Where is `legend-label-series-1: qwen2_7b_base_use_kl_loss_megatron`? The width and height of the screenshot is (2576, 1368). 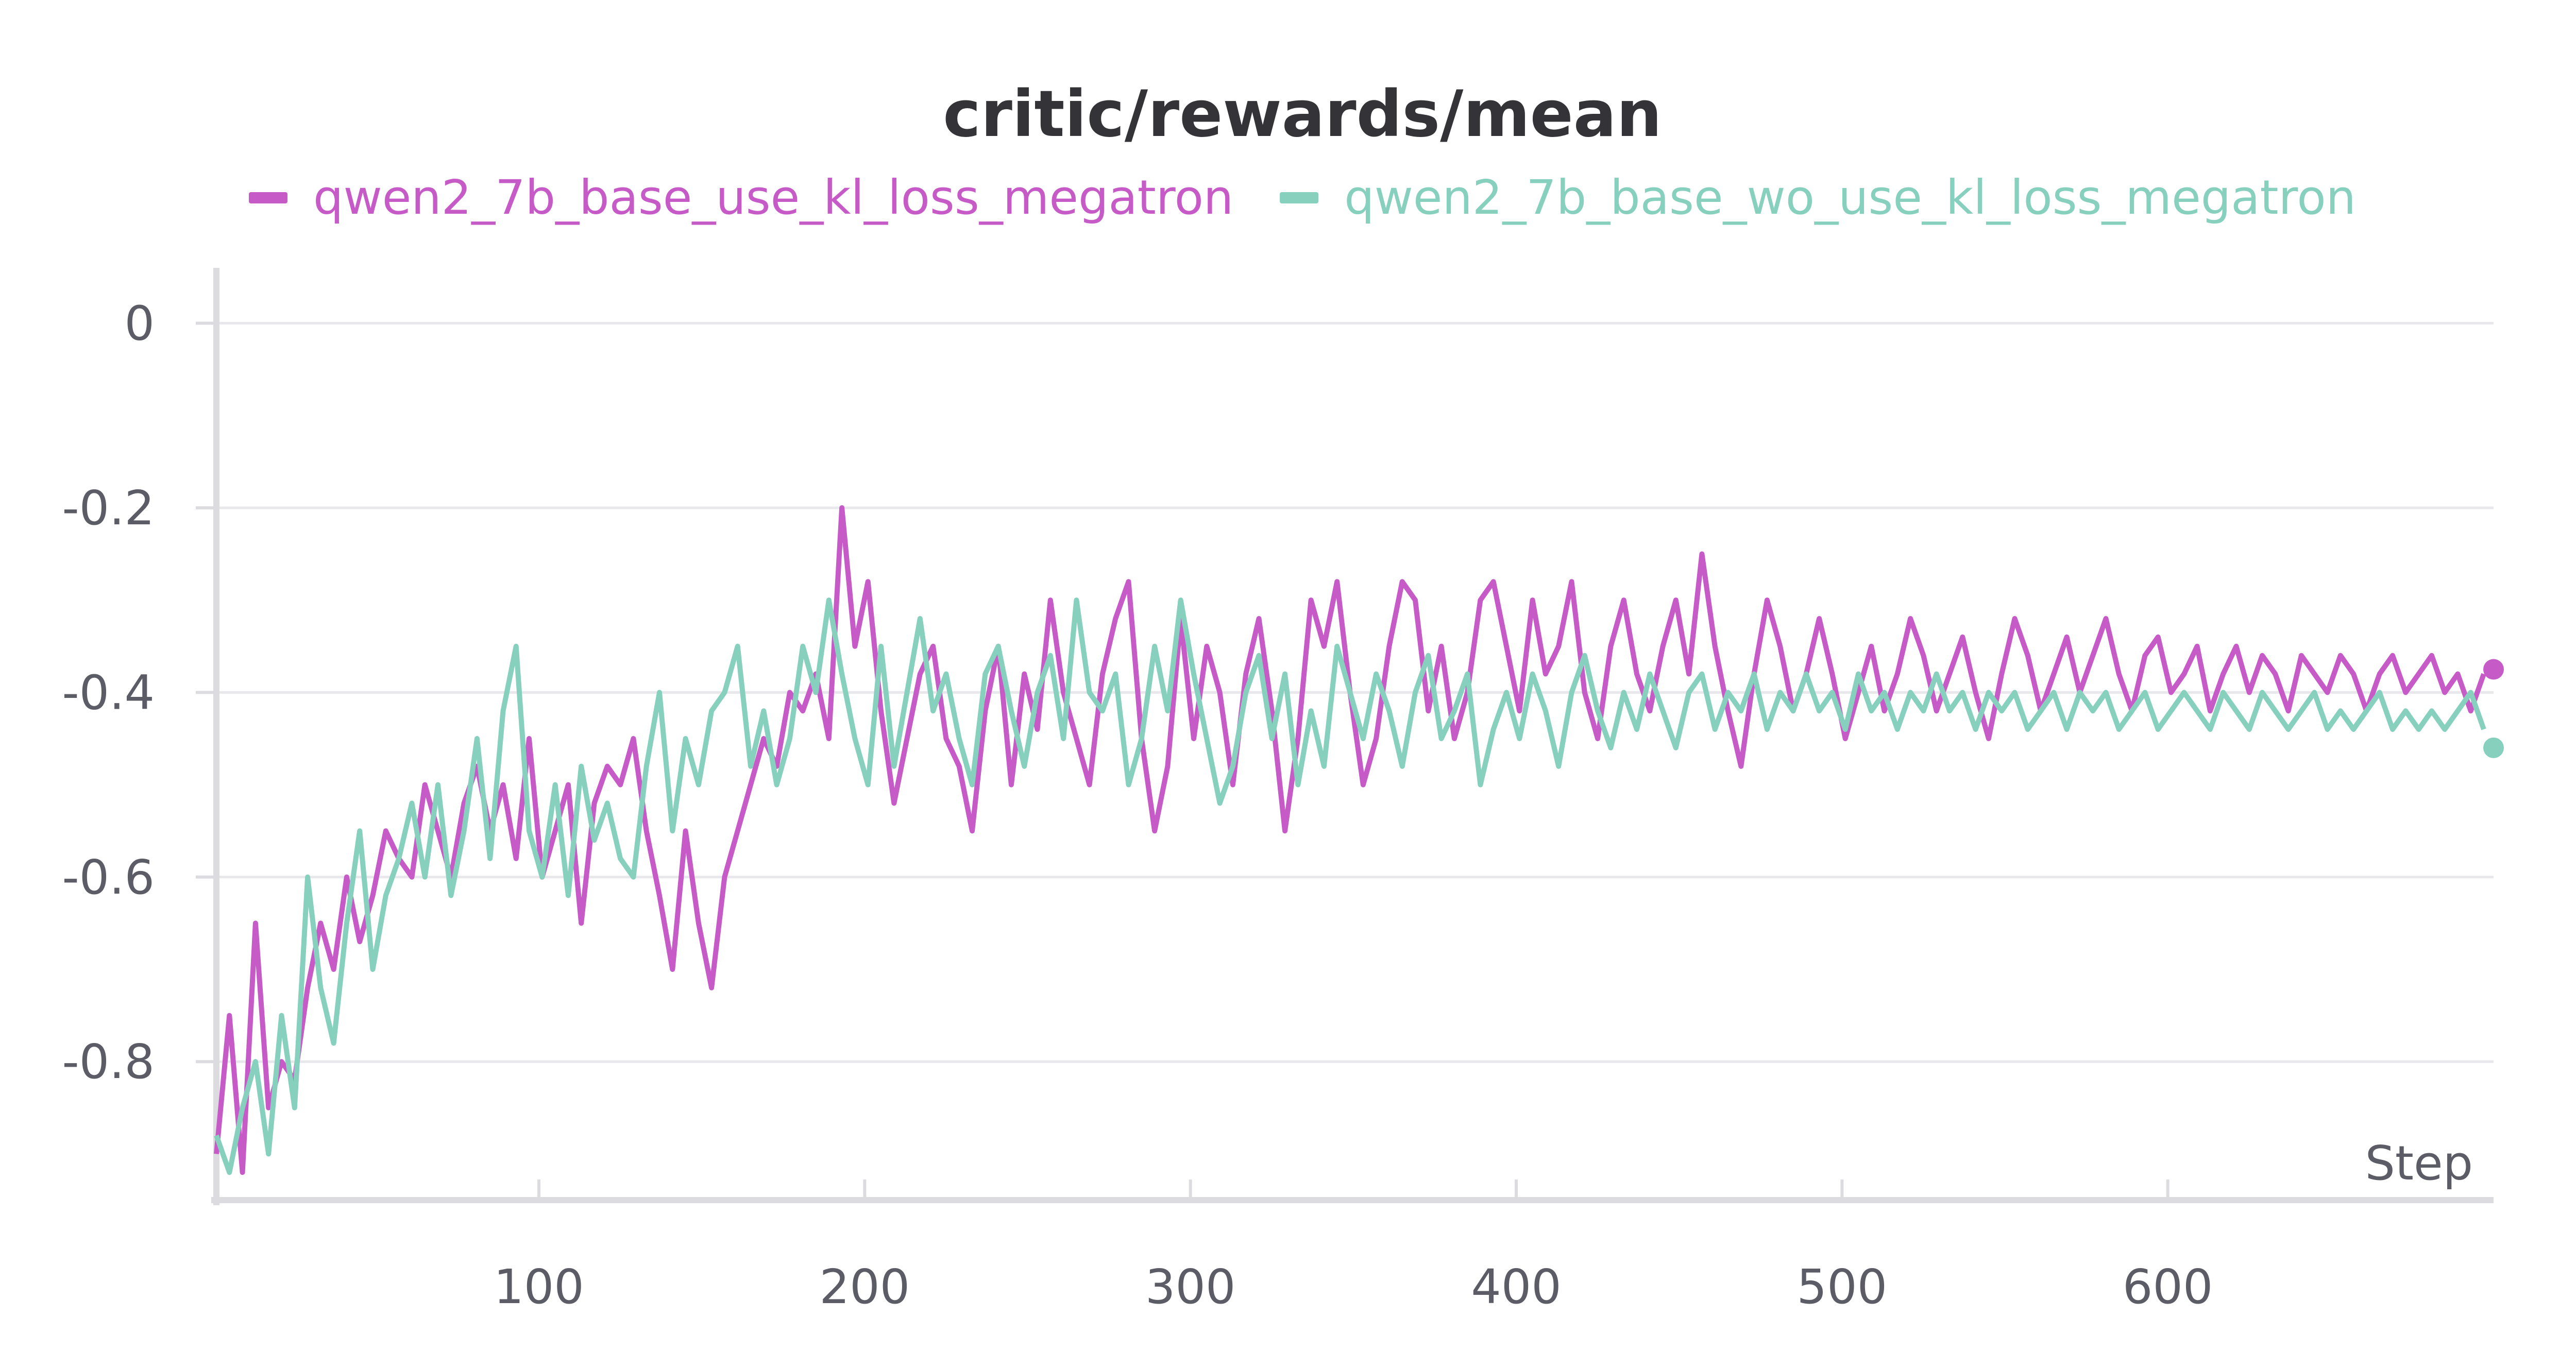
legend-label-series-1: qwen2_7b_base_use_kl_loss_megatron is located at coordinates (773, 197).